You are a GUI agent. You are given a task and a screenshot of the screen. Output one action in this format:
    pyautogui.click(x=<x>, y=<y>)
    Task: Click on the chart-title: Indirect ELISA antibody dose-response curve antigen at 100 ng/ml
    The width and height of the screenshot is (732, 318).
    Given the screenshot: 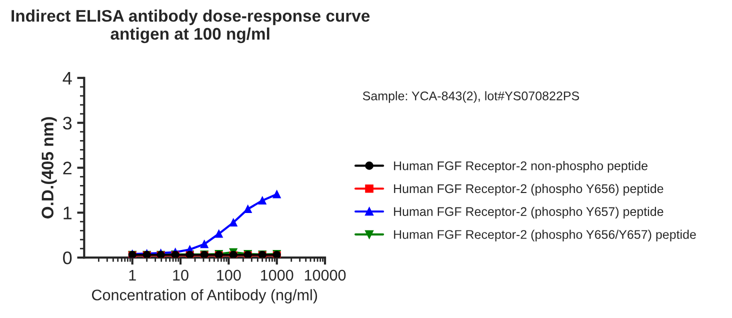 What is the action you would take?
    pyautogui.click(x=191, y=27)
    